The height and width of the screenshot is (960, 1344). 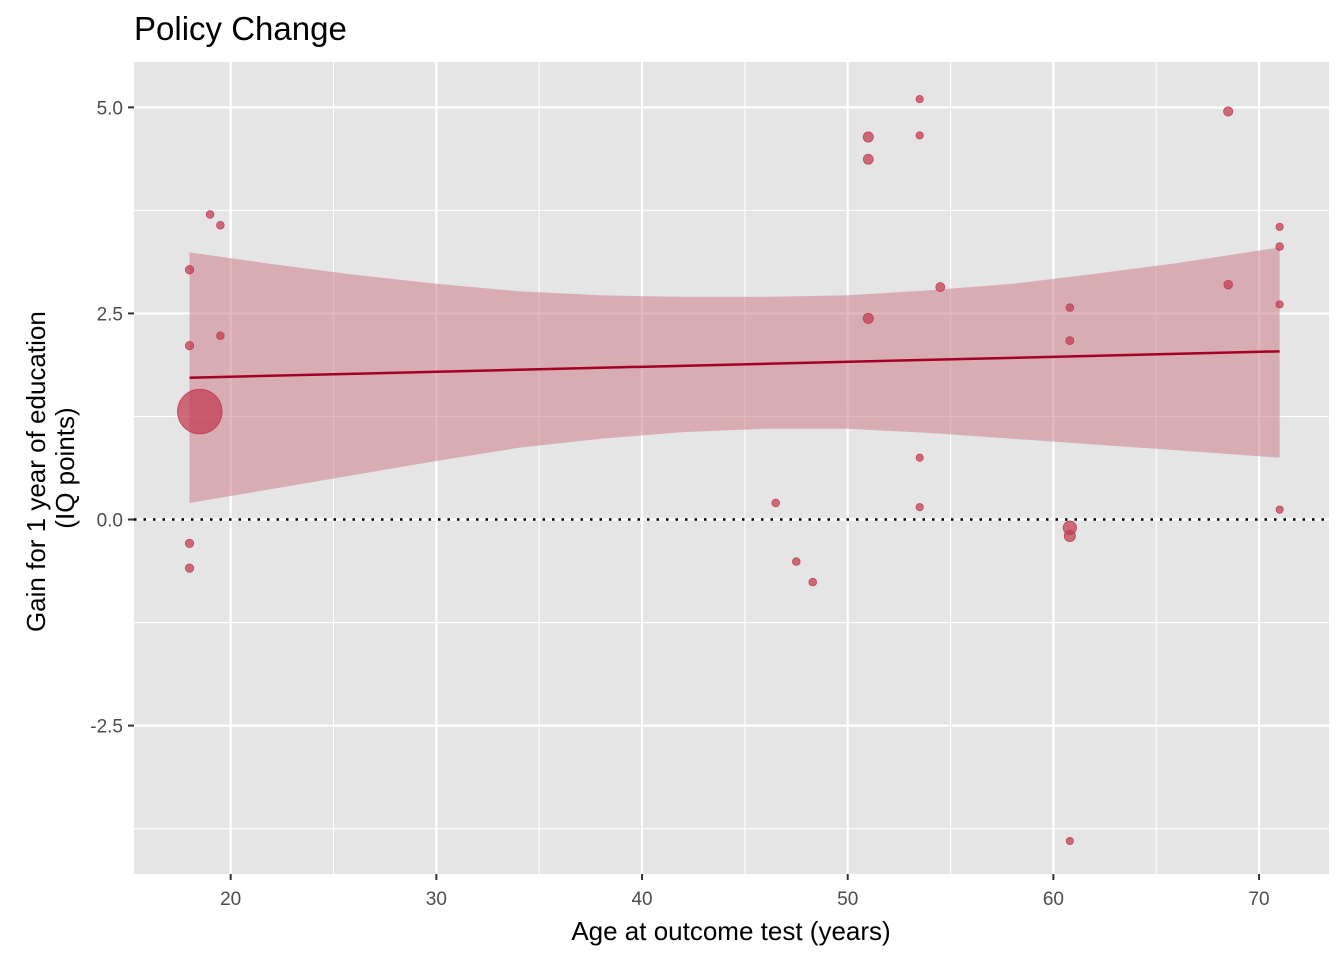 I want to click on regression-line, so click(x=734, y=364).